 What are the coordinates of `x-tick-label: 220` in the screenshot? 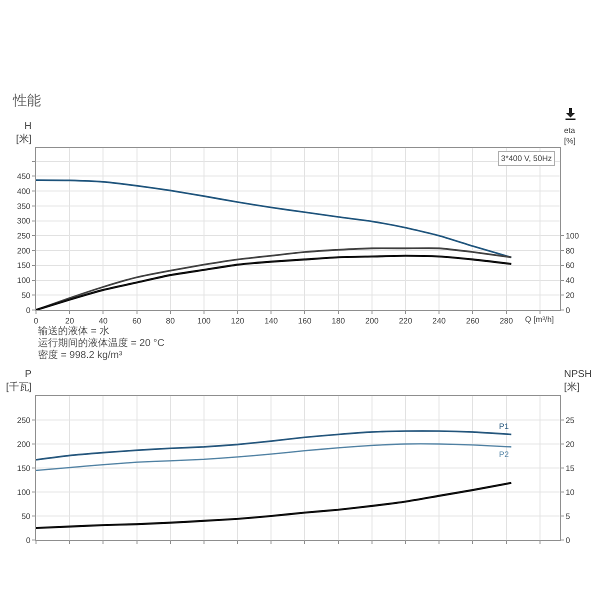 It's located at (405, 321).